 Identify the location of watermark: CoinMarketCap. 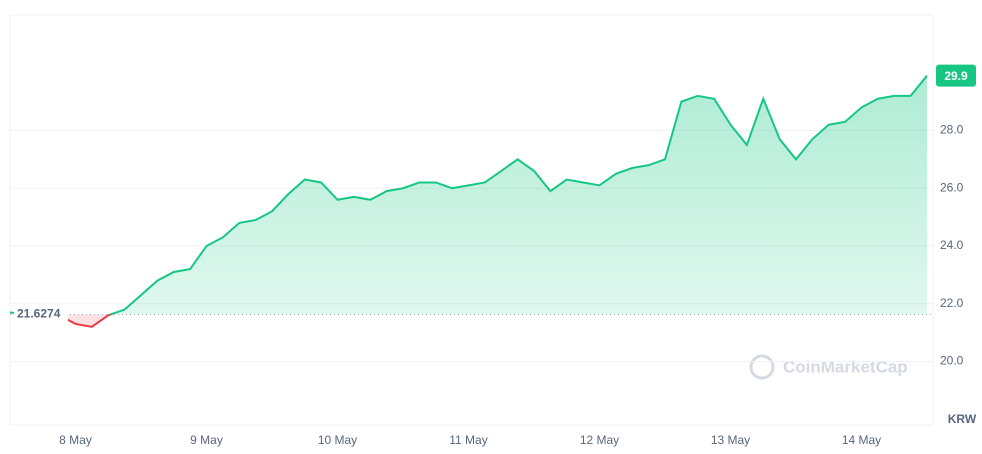
(828, 367).